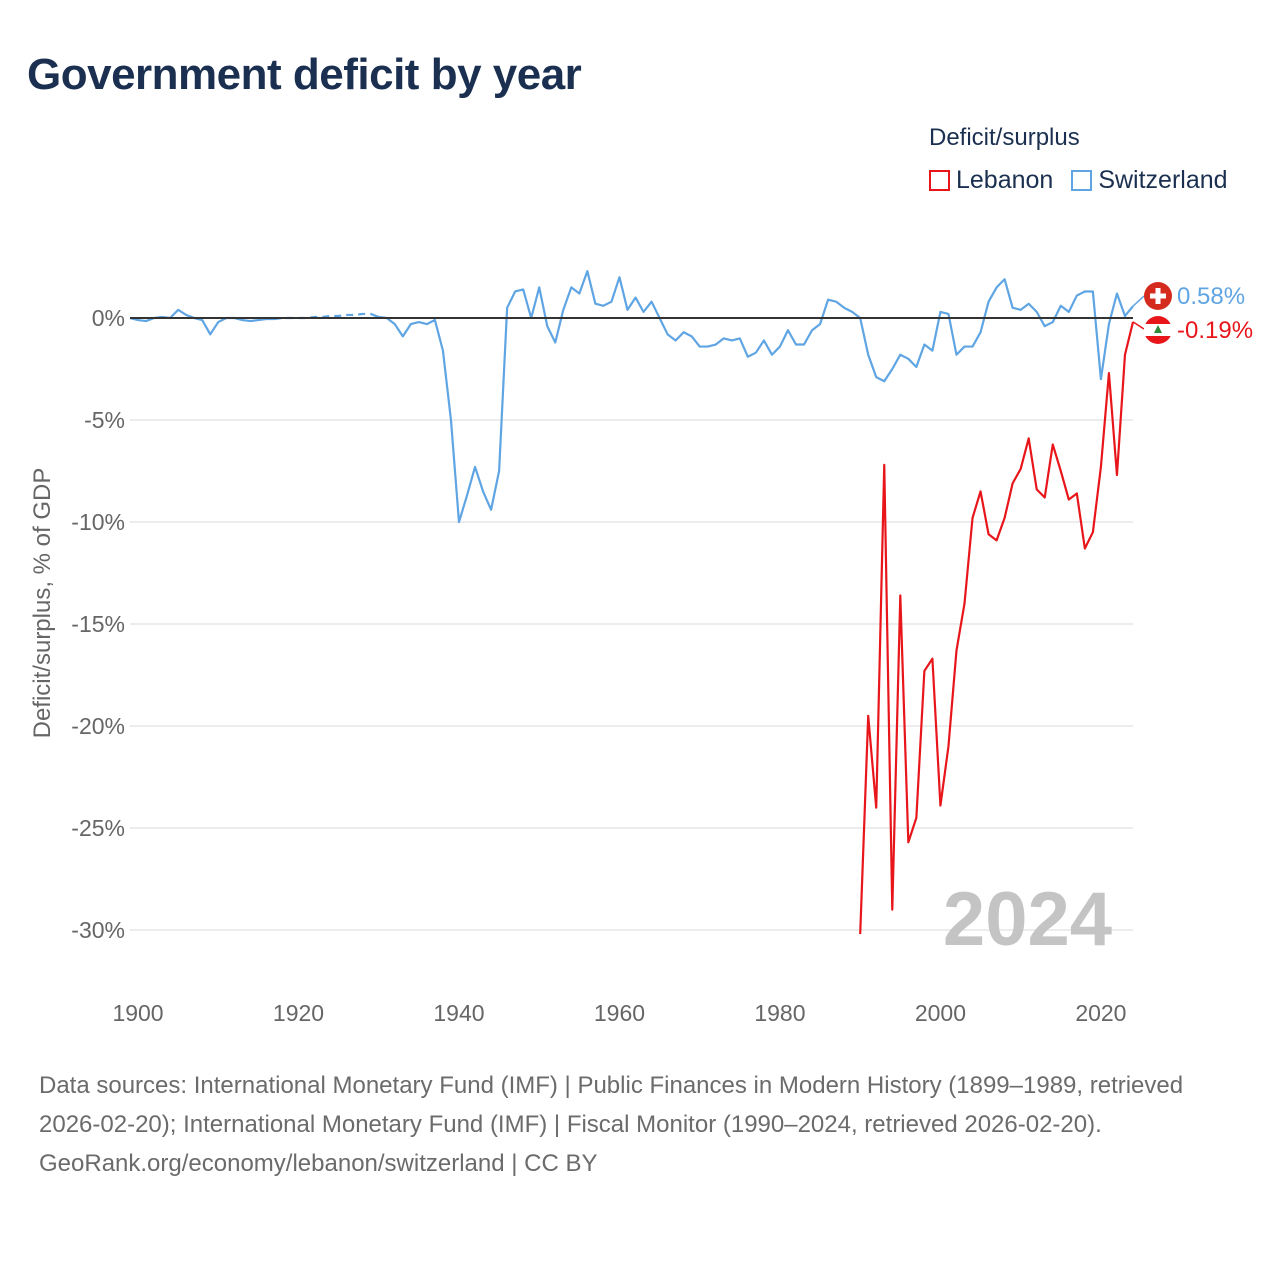 The height and width of the screenshot is (1280, 1280). I want to click on legend-label-lebanon: Lebanon, so click(1005, 180).